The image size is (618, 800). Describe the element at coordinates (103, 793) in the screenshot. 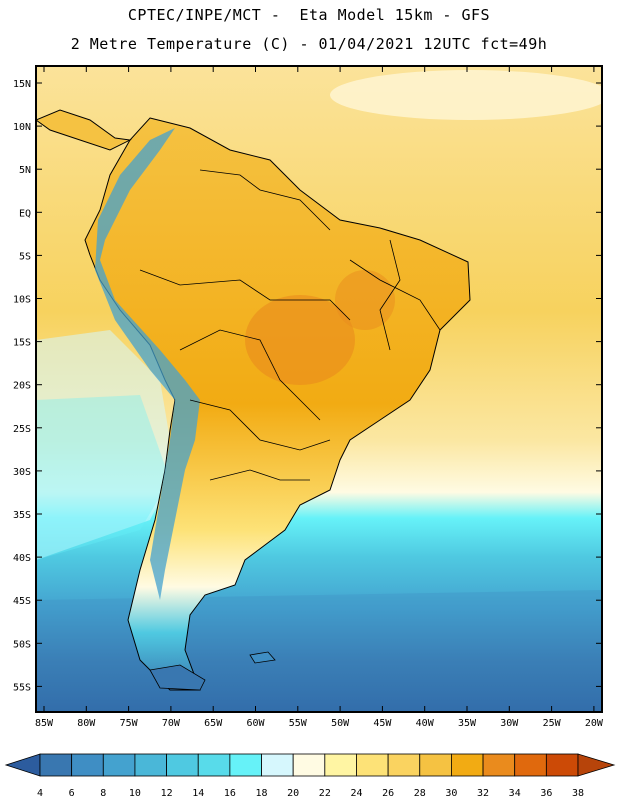

I see `colorbar-label: 8` at that location.